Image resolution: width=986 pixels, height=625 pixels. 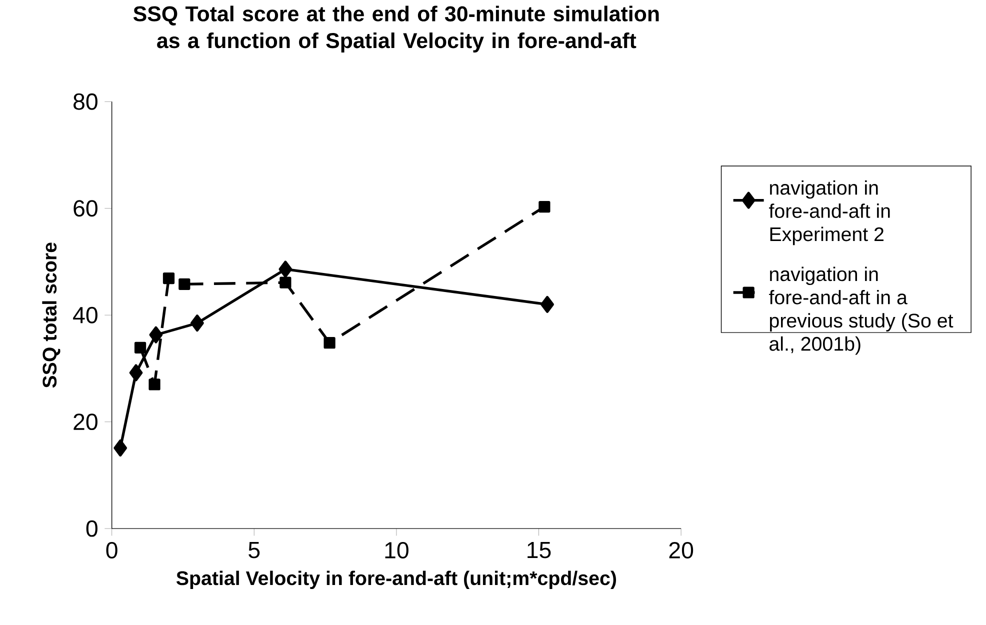 What do you see at coordinates (829, 213) in the screenshot?
I see `legend-label: navigation in fore-and-aft in Experiment 2` at bounding box center [829, 213].